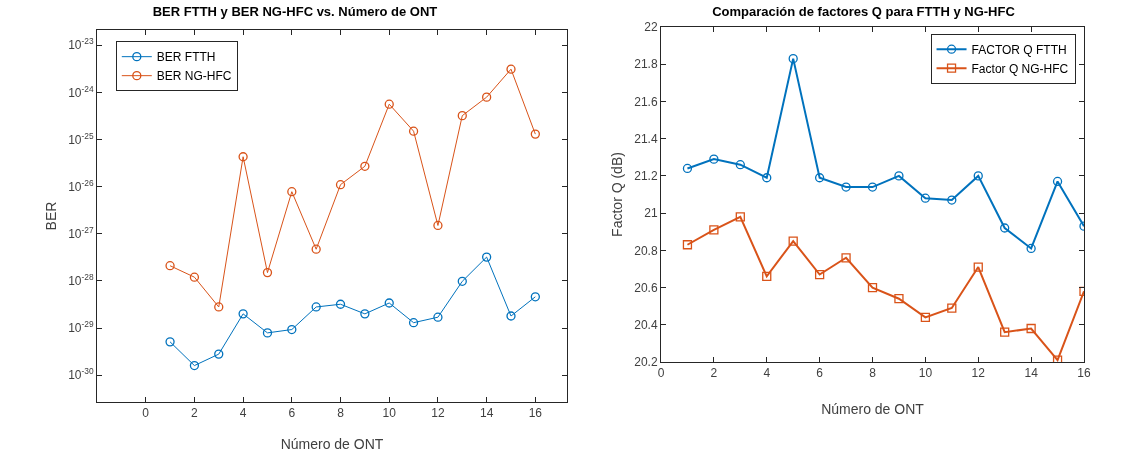 The width and height of the screenshot is (1137, 452). I want to click on y-tick-label: 10$^{-29}$, so click(81, 327).